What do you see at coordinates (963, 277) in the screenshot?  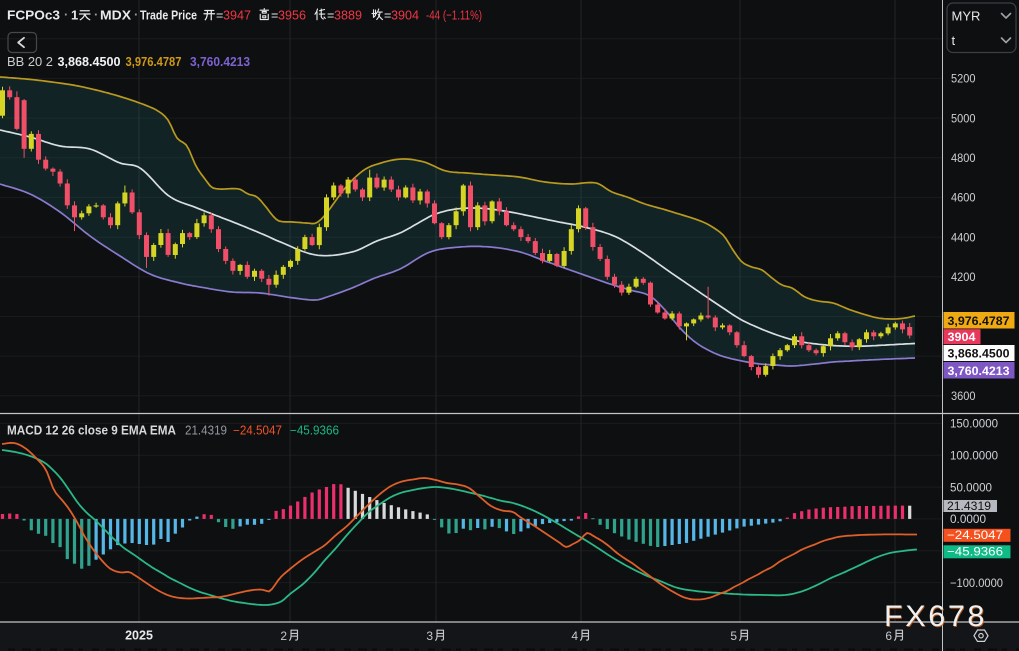 I see `svg-text: 4200` at bounding box center [963, 277].